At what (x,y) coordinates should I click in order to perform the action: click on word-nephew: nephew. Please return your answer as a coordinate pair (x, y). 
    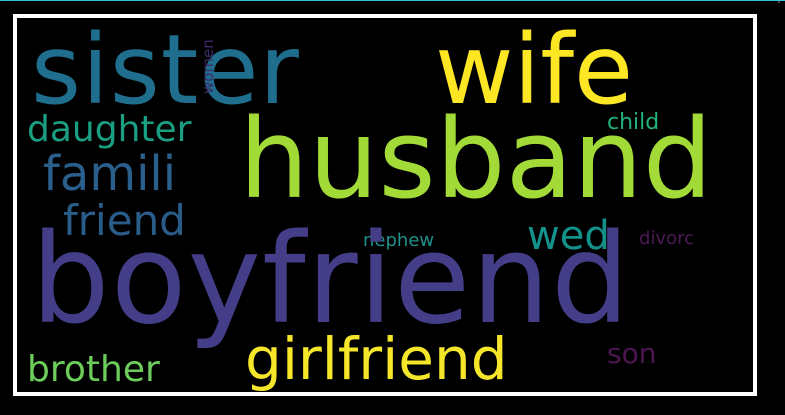
    Looking at the image, I should click on (399, 240).